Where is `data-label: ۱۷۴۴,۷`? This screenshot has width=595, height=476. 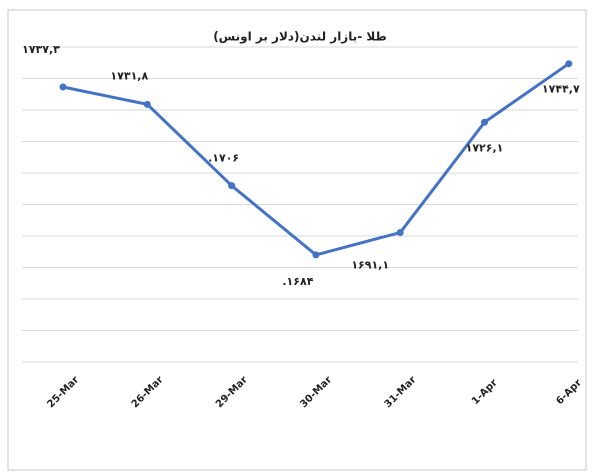 data-label: ۱۷۴۴,۷ is located at coordinates (561, 89).